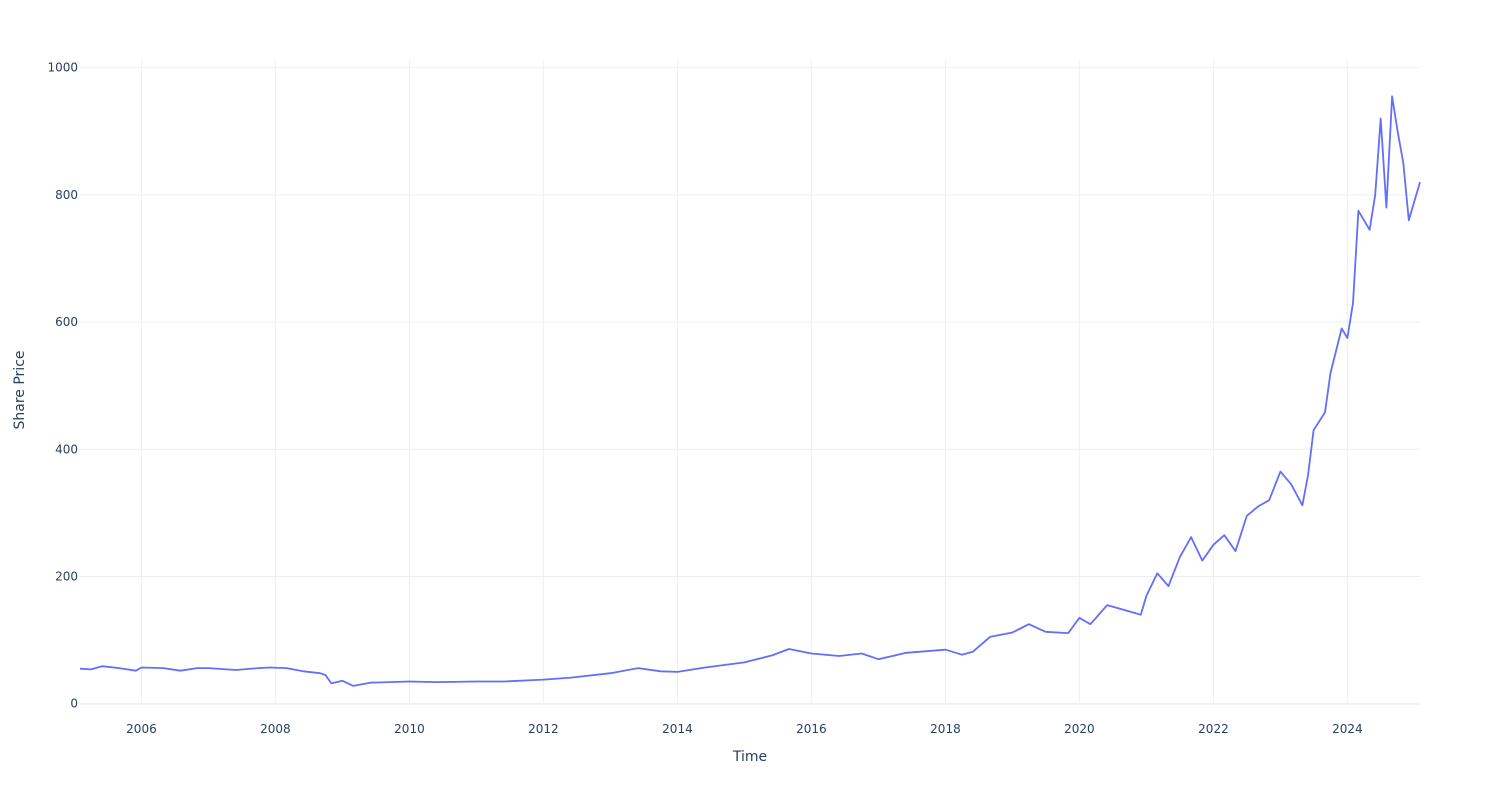 This screenshot has width=1500, height=804. Describe the element at coordinates (543, 729) in the screenshot. I see `x-tick-label: 2012` at that location.